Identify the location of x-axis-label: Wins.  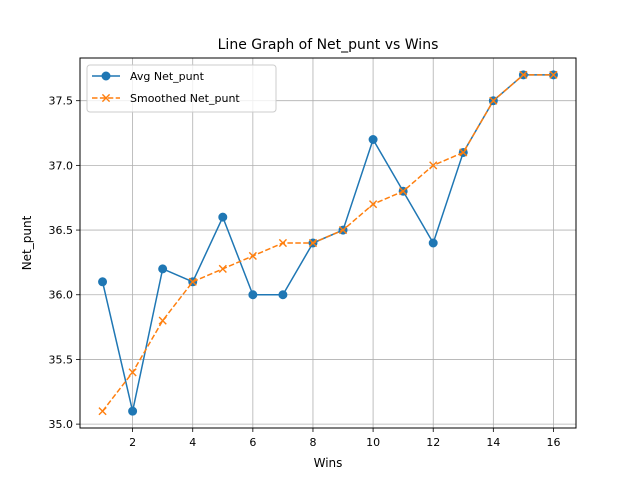
(328, 463).